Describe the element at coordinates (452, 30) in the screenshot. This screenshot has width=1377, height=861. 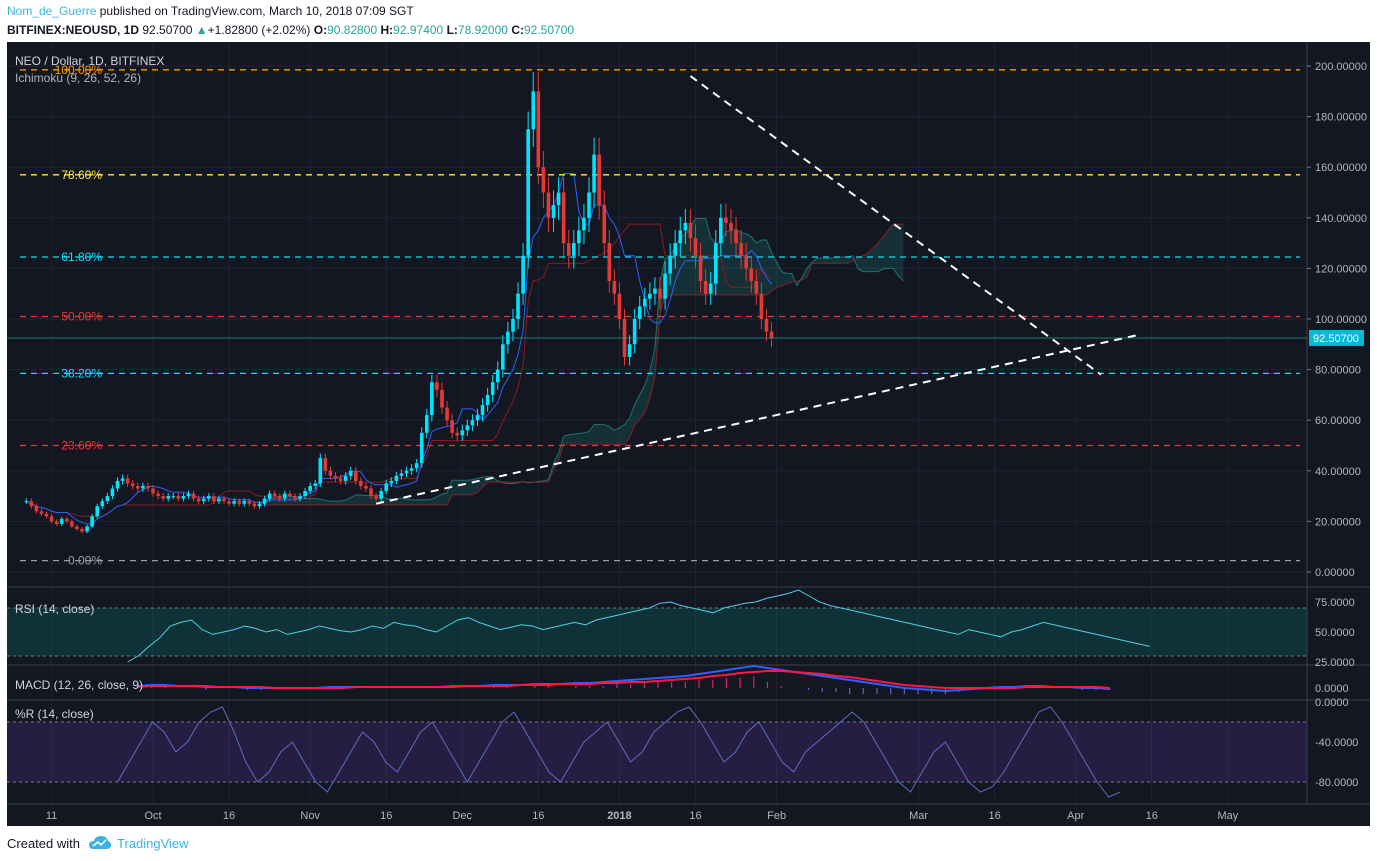
I see `low-label: L:` at that location.